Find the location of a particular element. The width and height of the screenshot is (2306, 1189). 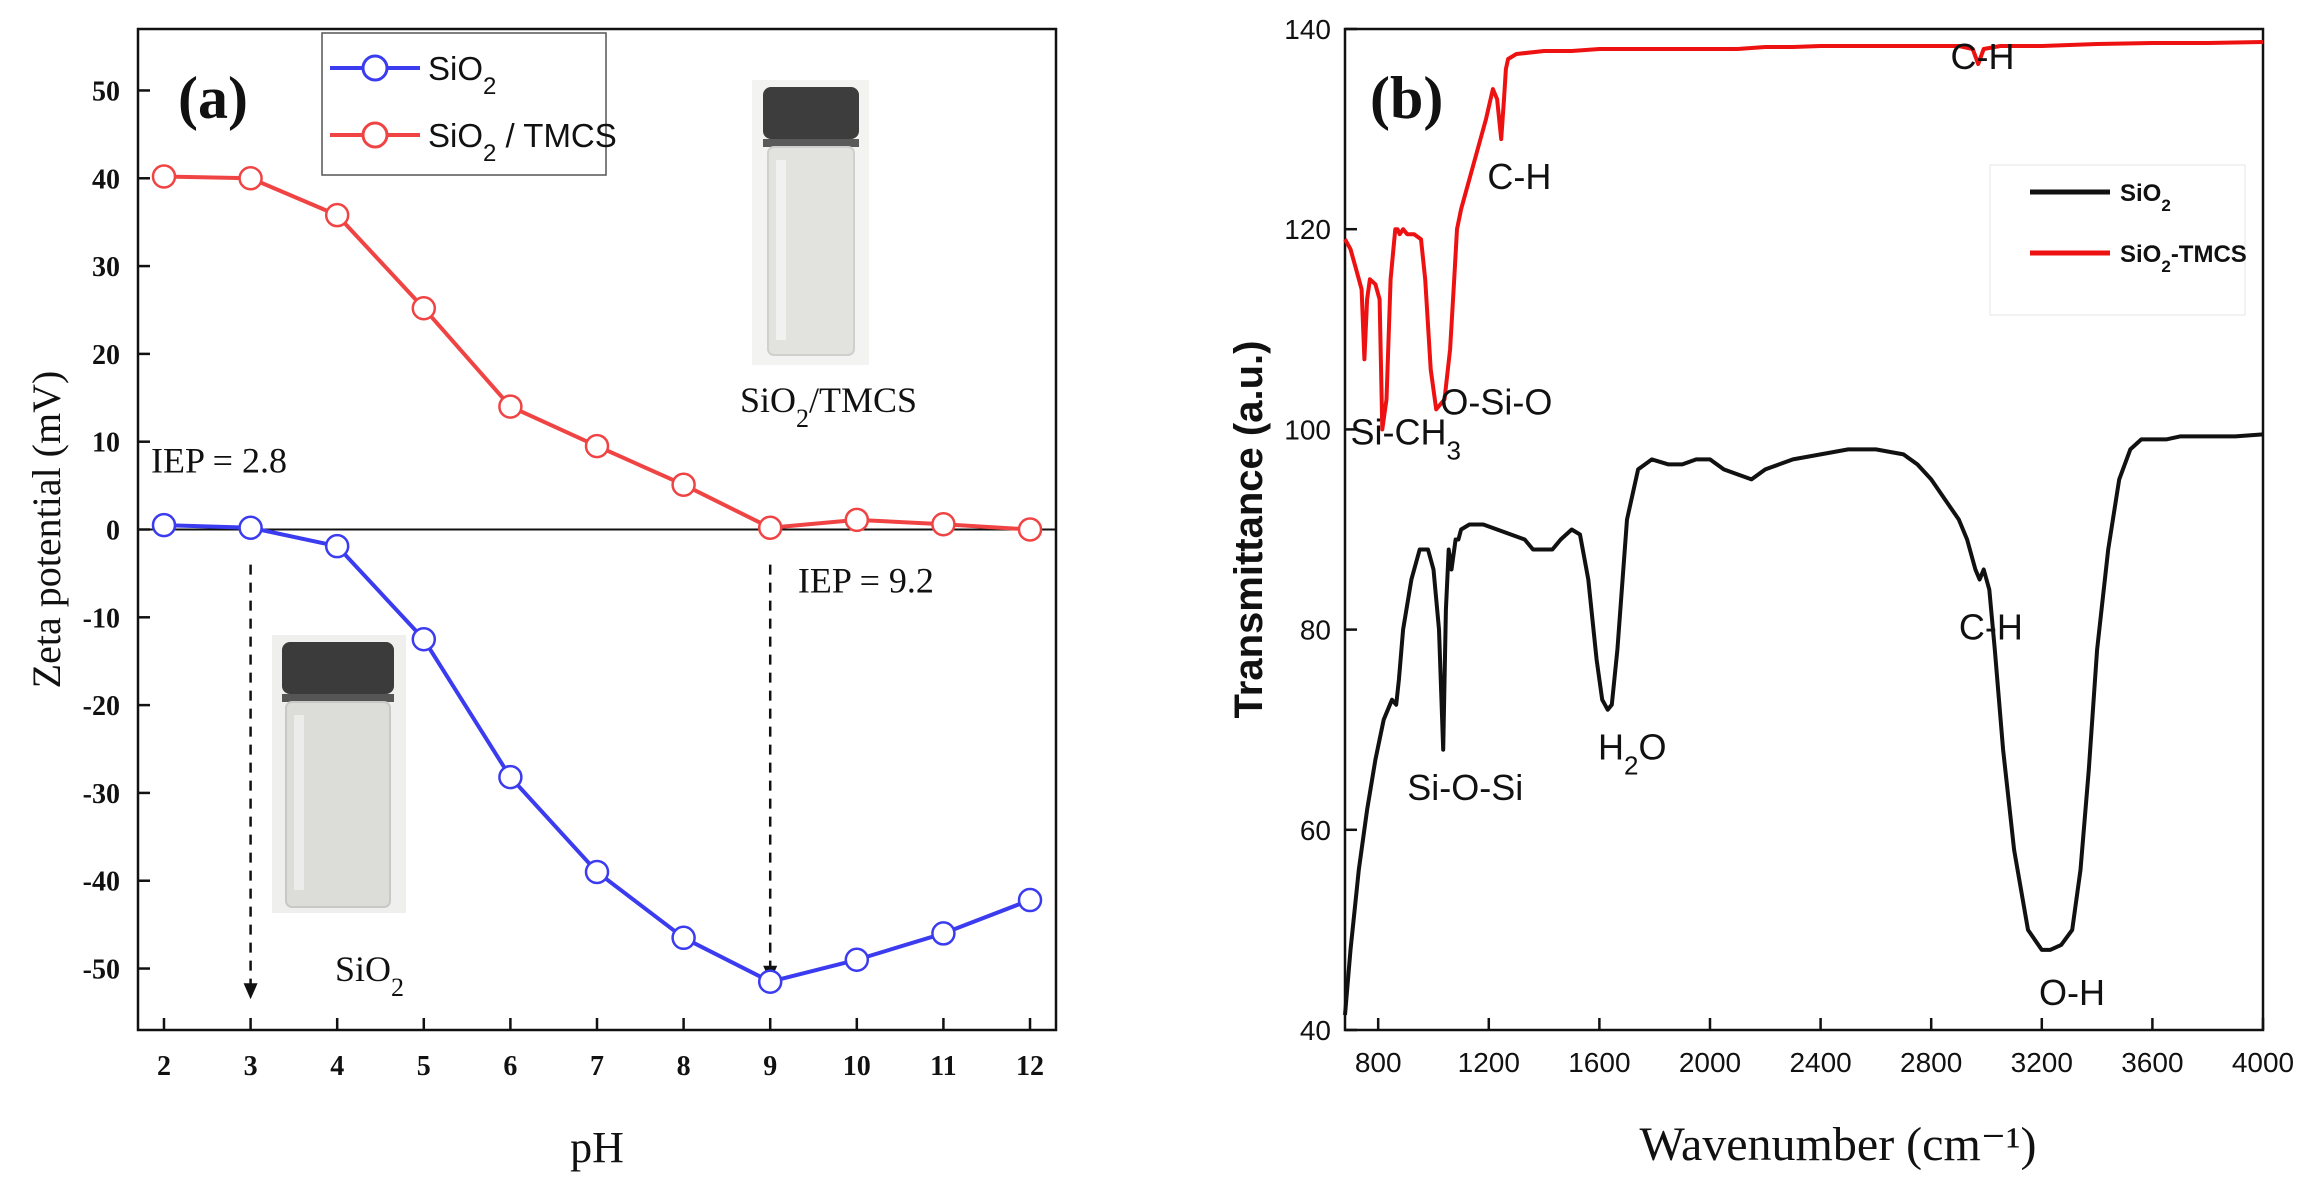

panel-b-y-axis-title: Transmittance (a.u.) is located at coordinates (1249, 530).